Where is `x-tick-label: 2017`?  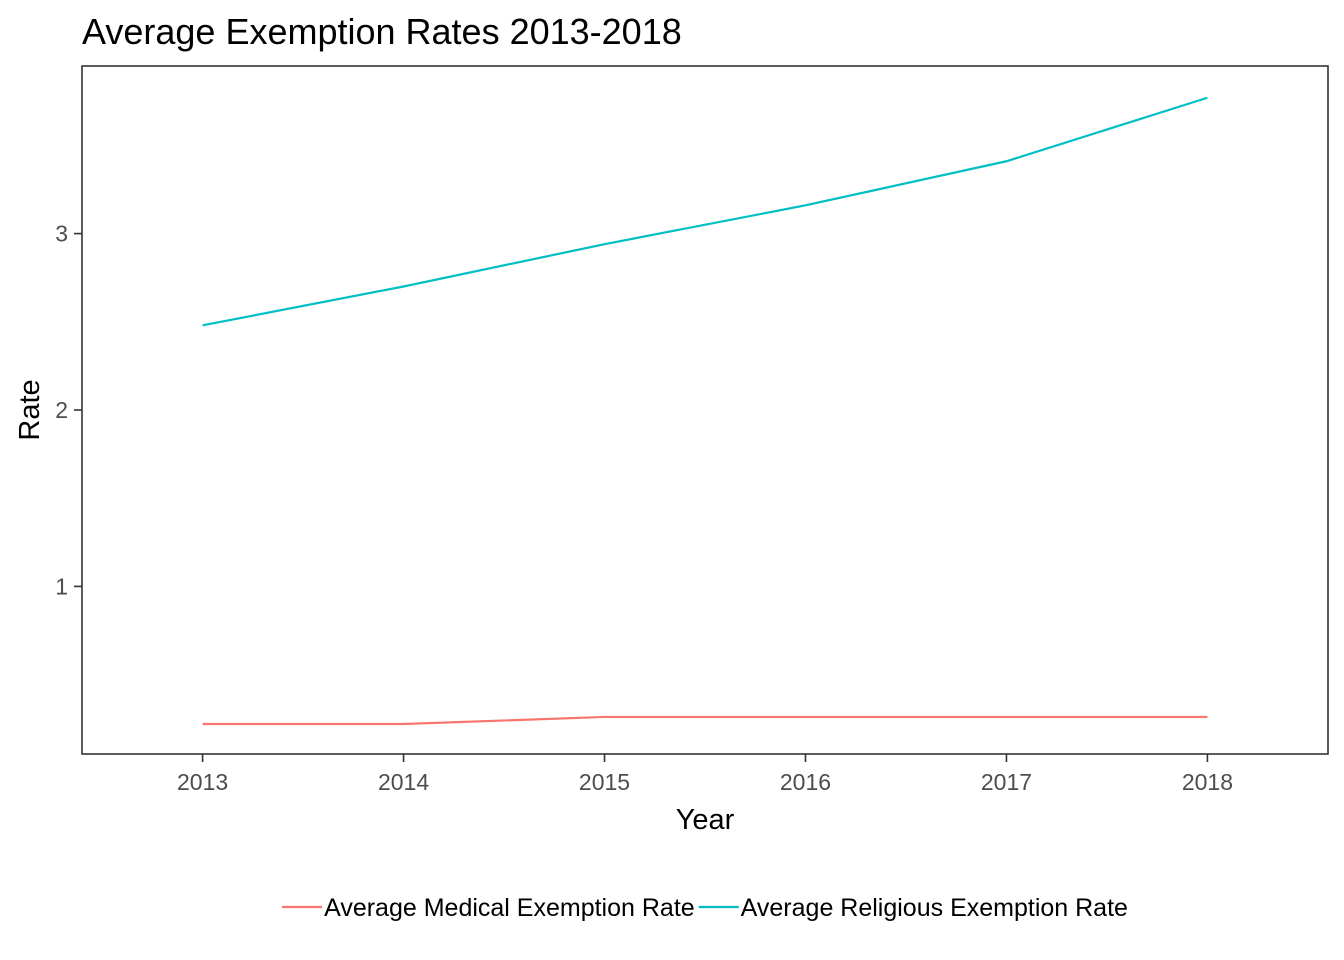 x-tick-label: 2017 is located at coordinates (1006, 782).